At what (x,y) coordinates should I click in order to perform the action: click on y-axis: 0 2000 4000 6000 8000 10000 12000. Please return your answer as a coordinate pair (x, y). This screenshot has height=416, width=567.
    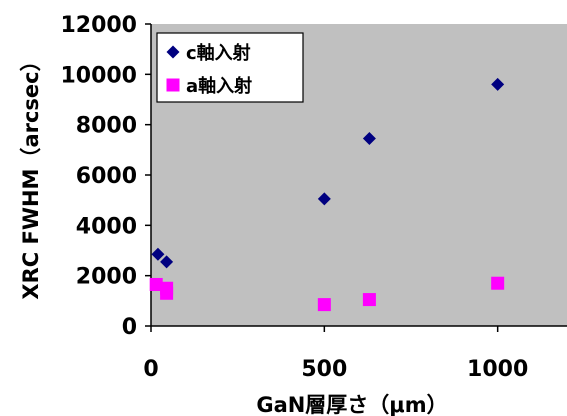
    Looking at the image, I should click on (106, 176).